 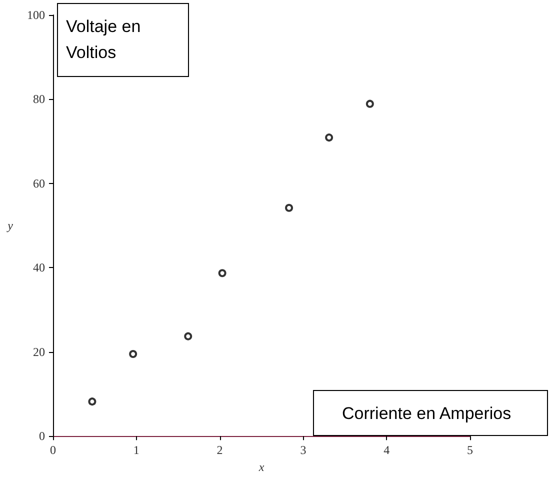 What do you see at coordinates (470, 450) in the screenshot?
I see `x-tick-label: 5` at bounding box center [470, 450].